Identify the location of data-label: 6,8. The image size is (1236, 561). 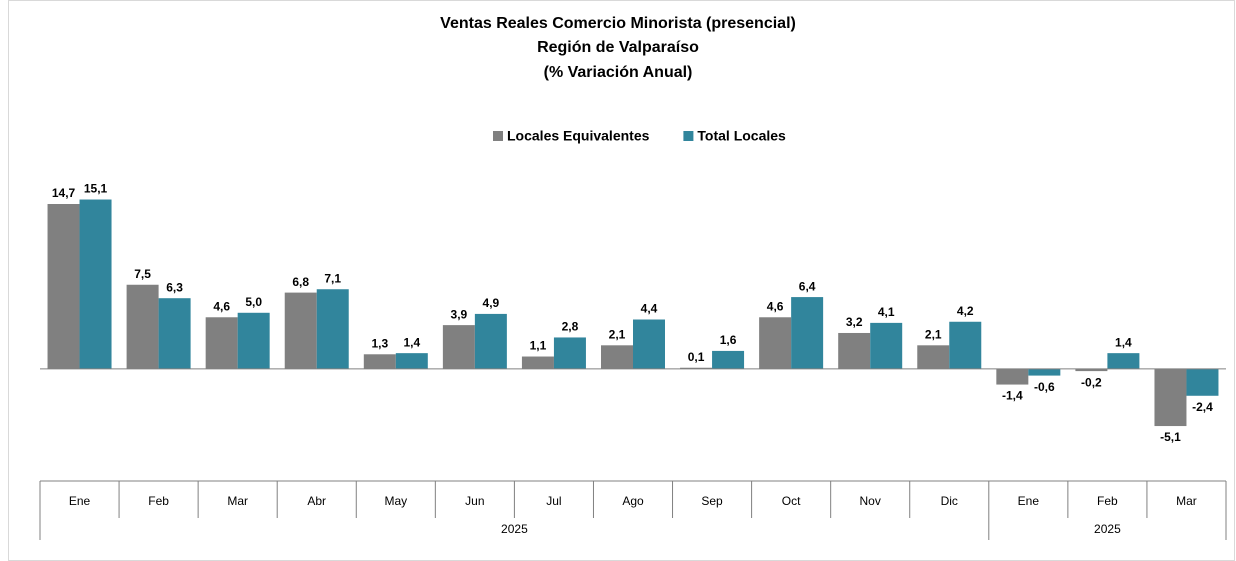
(300, 282).